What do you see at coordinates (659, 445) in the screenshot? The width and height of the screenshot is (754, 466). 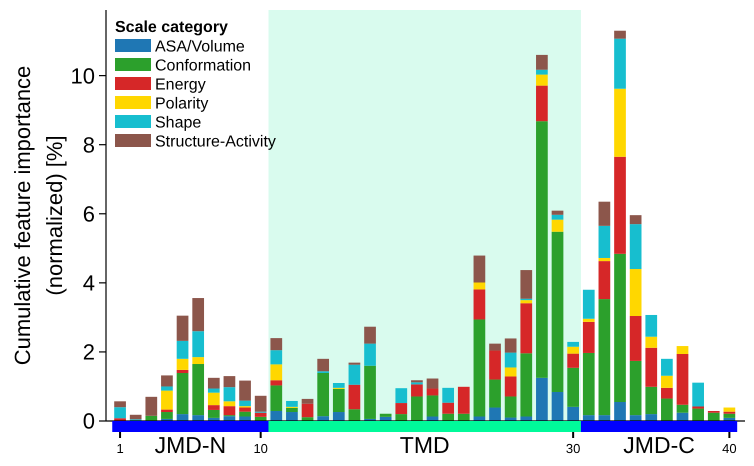 I see `text: JMD-C` at bounding box center [659, 445].